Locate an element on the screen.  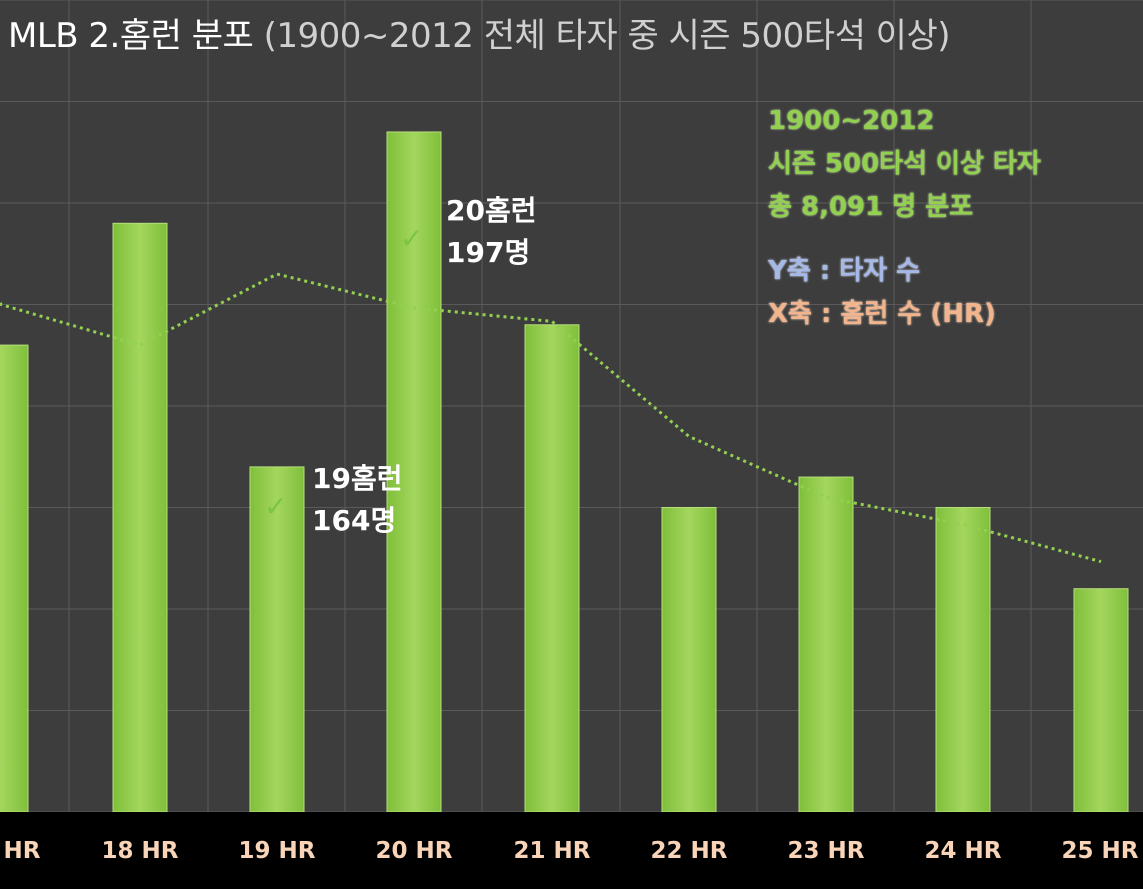
x-tick-label: 18 HR is located at coordinates (140, 851).